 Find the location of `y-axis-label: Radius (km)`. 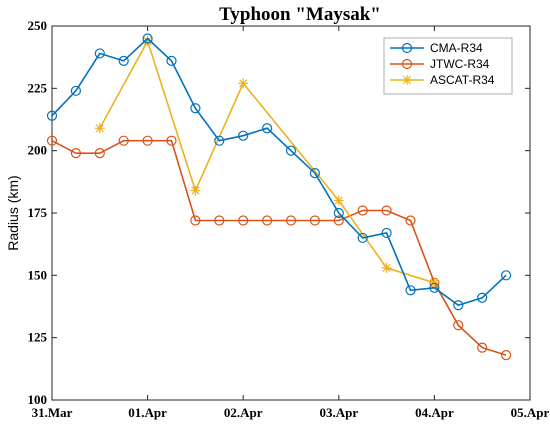

y-axis-label: Radius (km) is located at coordinates (13, 212).